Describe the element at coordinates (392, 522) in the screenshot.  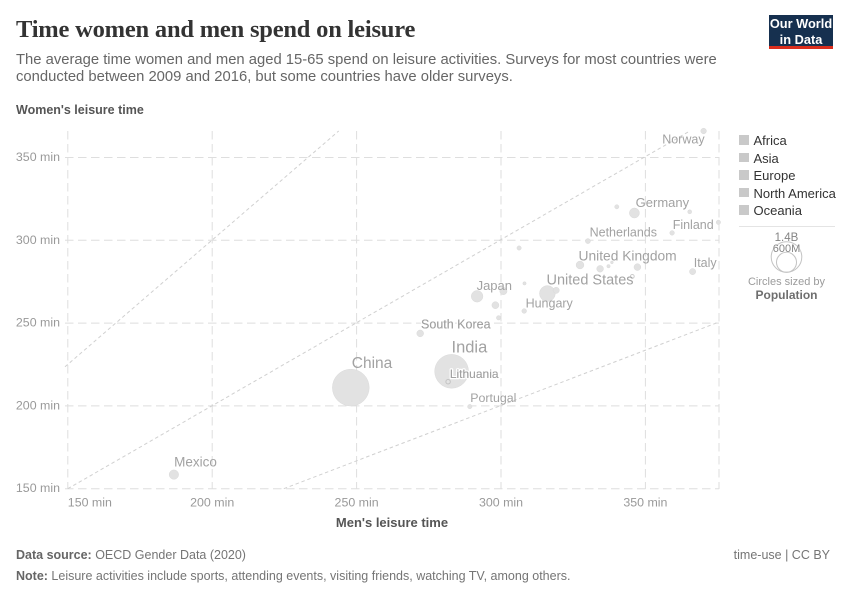
I see `svg-text: Men's leisure time` at that location.